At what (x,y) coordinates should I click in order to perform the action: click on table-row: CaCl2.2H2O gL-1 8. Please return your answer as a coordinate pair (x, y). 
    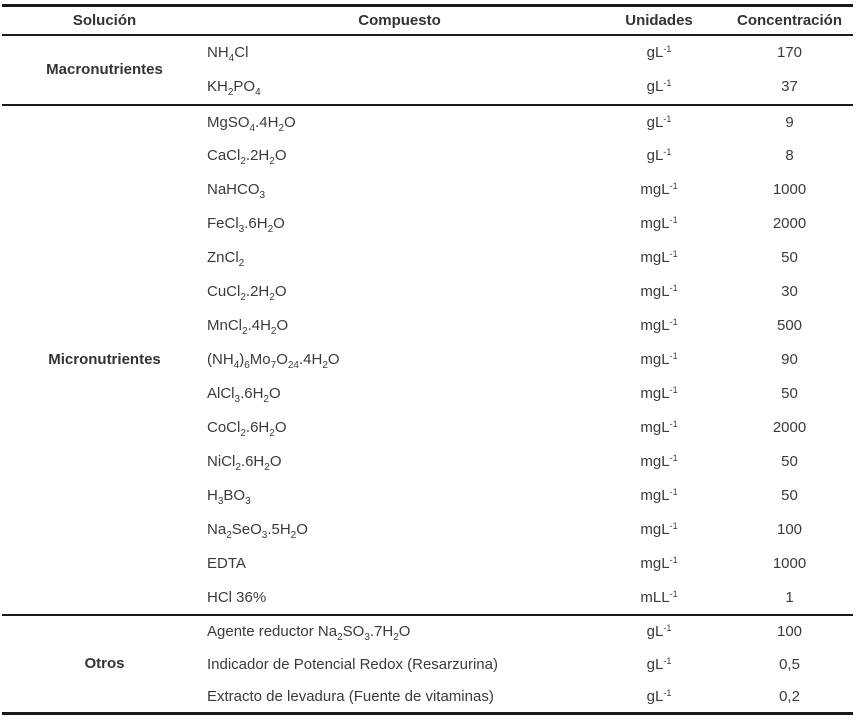
    Looking at the image, I should click on (427, 156).